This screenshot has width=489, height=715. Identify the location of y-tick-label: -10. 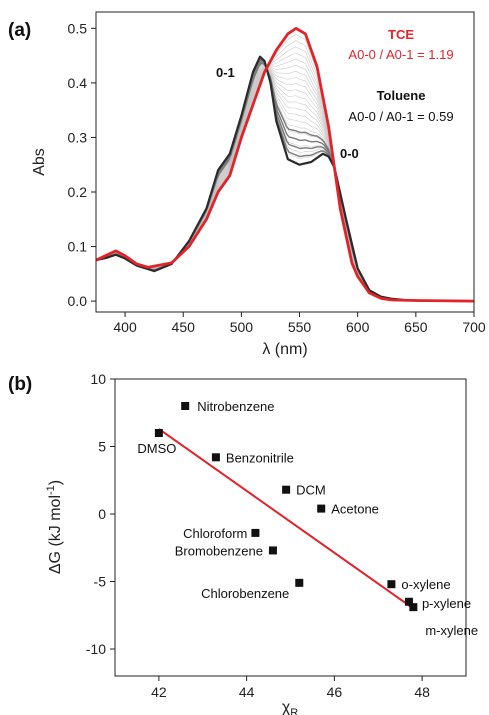
(96, 649).